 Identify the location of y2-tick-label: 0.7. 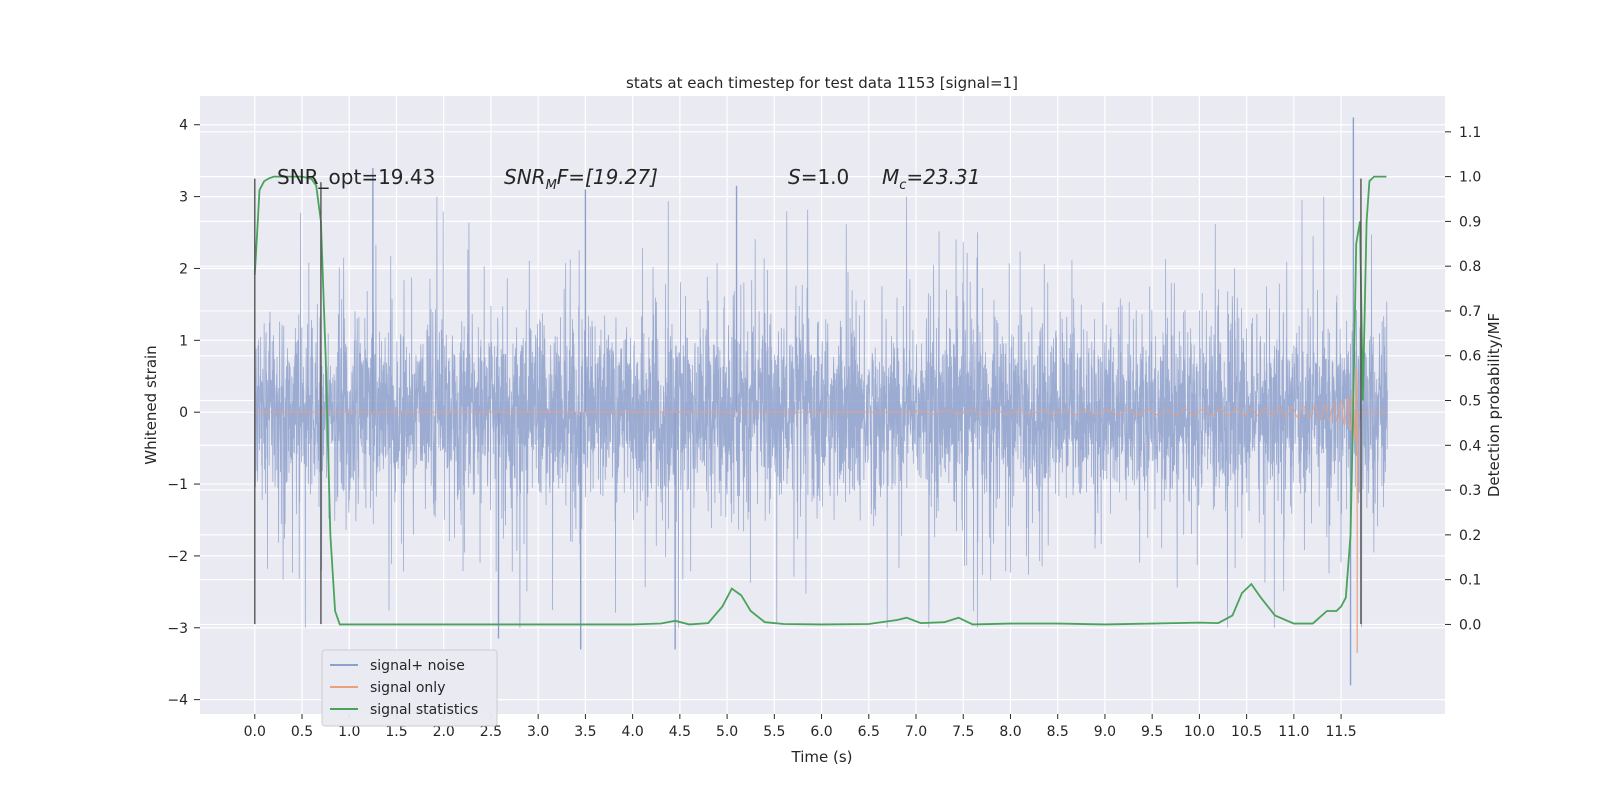
(1470, 312).